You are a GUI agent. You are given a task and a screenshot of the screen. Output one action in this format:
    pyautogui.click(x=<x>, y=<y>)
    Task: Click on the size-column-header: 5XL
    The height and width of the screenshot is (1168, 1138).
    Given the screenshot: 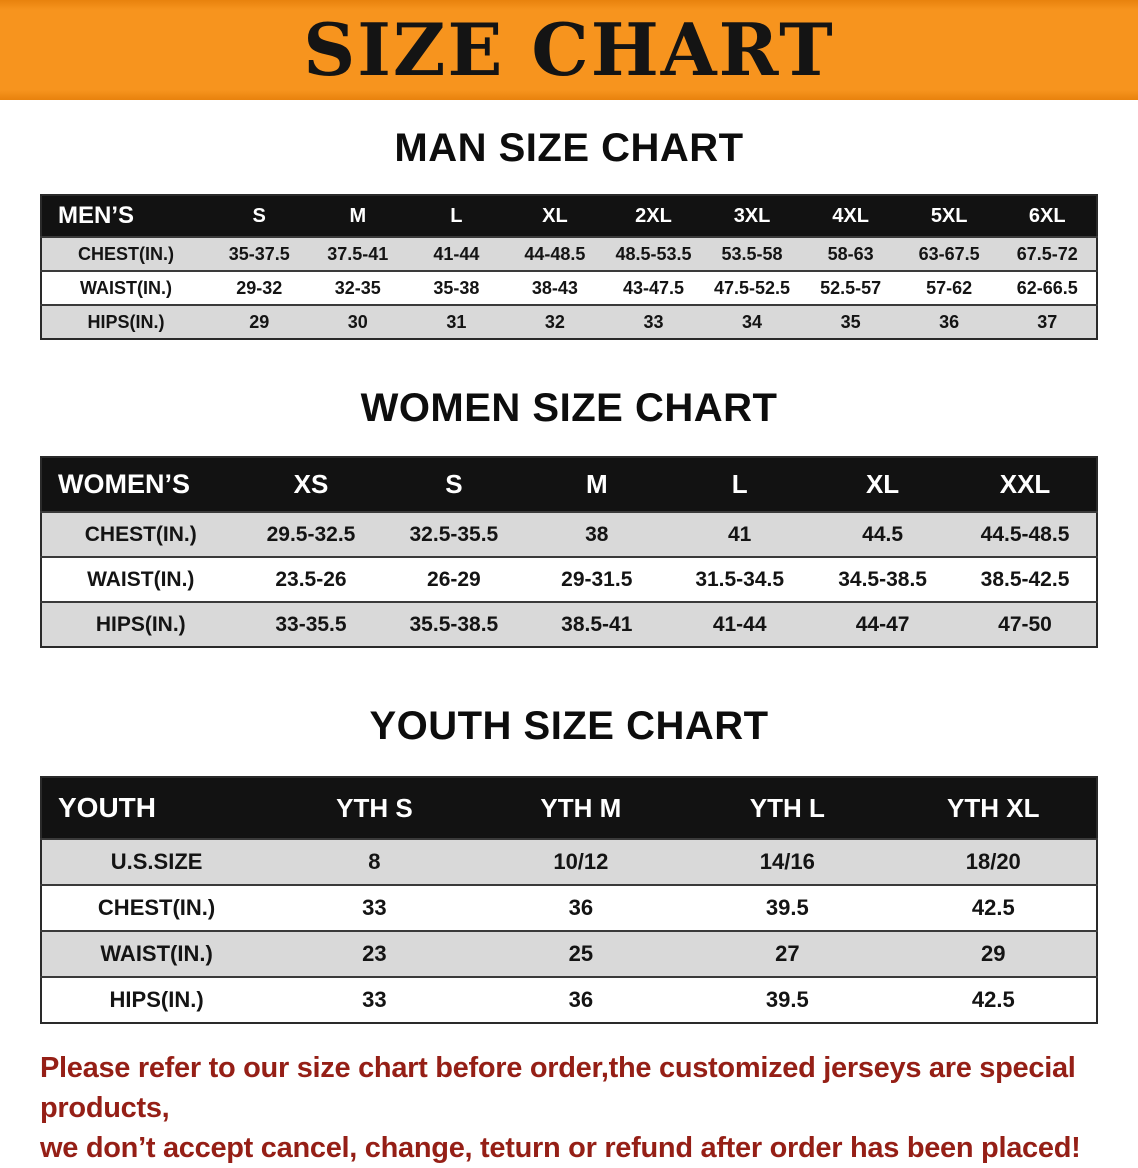 What is the action you would take?
    pyautogui.click(x=949, y=216)
    